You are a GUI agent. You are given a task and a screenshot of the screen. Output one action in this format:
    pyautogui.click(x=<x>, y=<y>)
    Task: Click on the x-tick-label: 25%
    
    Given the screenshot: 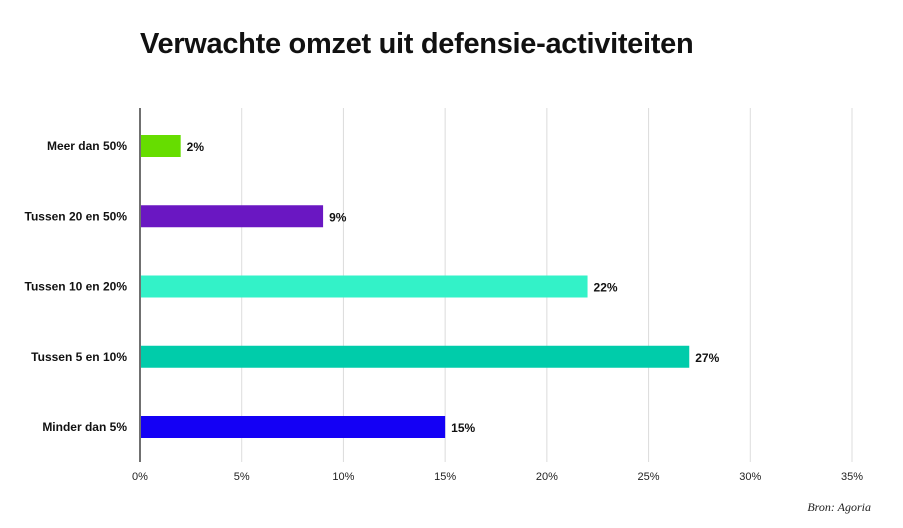 What is the action you would take?
    pyautogui.click(x=649, y=477)
    